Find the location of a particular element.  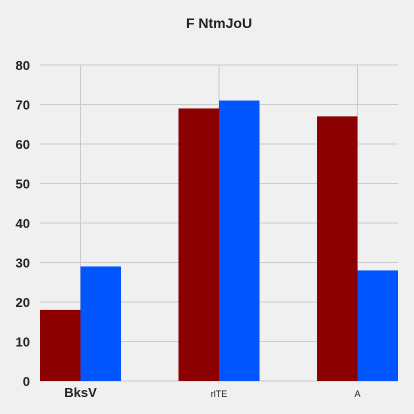

y-tick-label: 0 is located at coordinates (26, 381).